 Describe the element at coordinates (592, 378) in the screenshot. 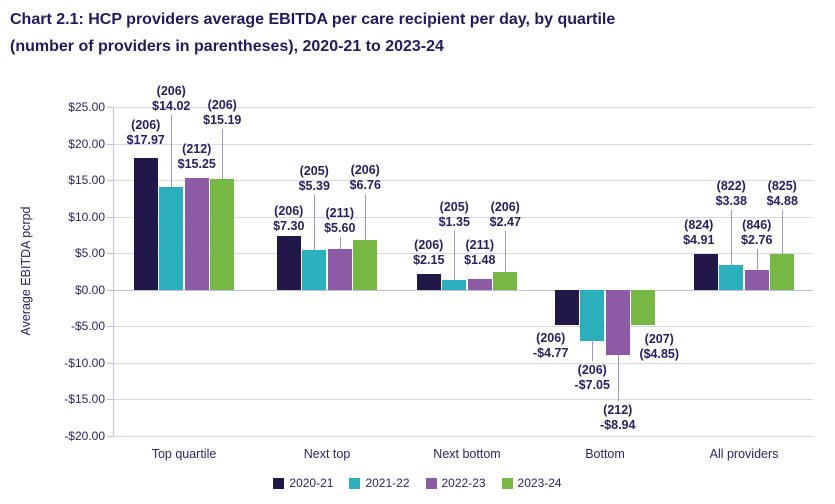

I see `bar-value-label: (206) -$7.05` at that location.